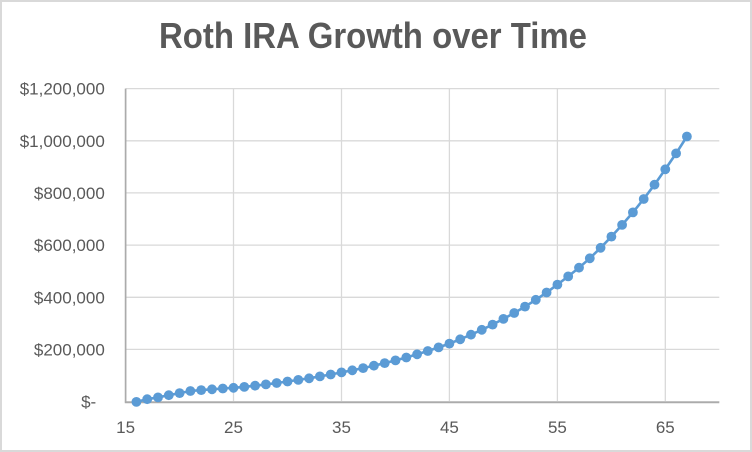 The height and width of the screenshot is (452, 752). What do you see at coordinates (233, 427) in the screenshot?
I see `svg-text: 25` at bounding box center [233, 427].